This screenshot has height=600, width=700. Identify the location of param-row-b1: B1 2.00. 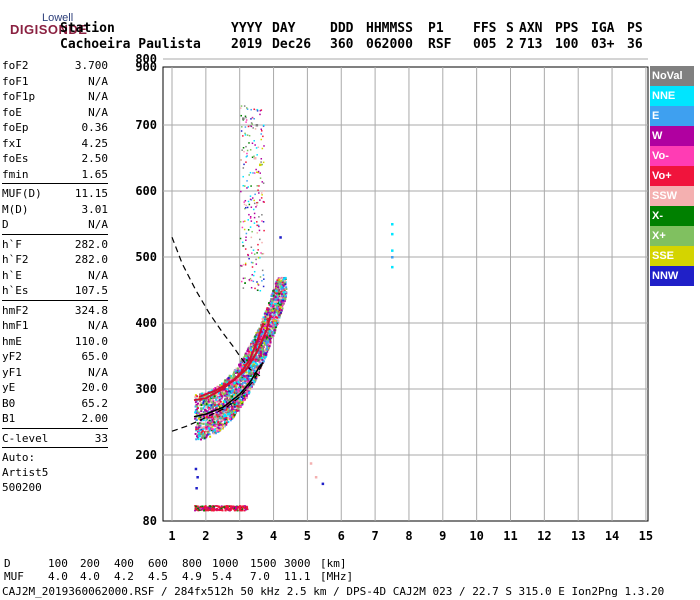
(55, 419).